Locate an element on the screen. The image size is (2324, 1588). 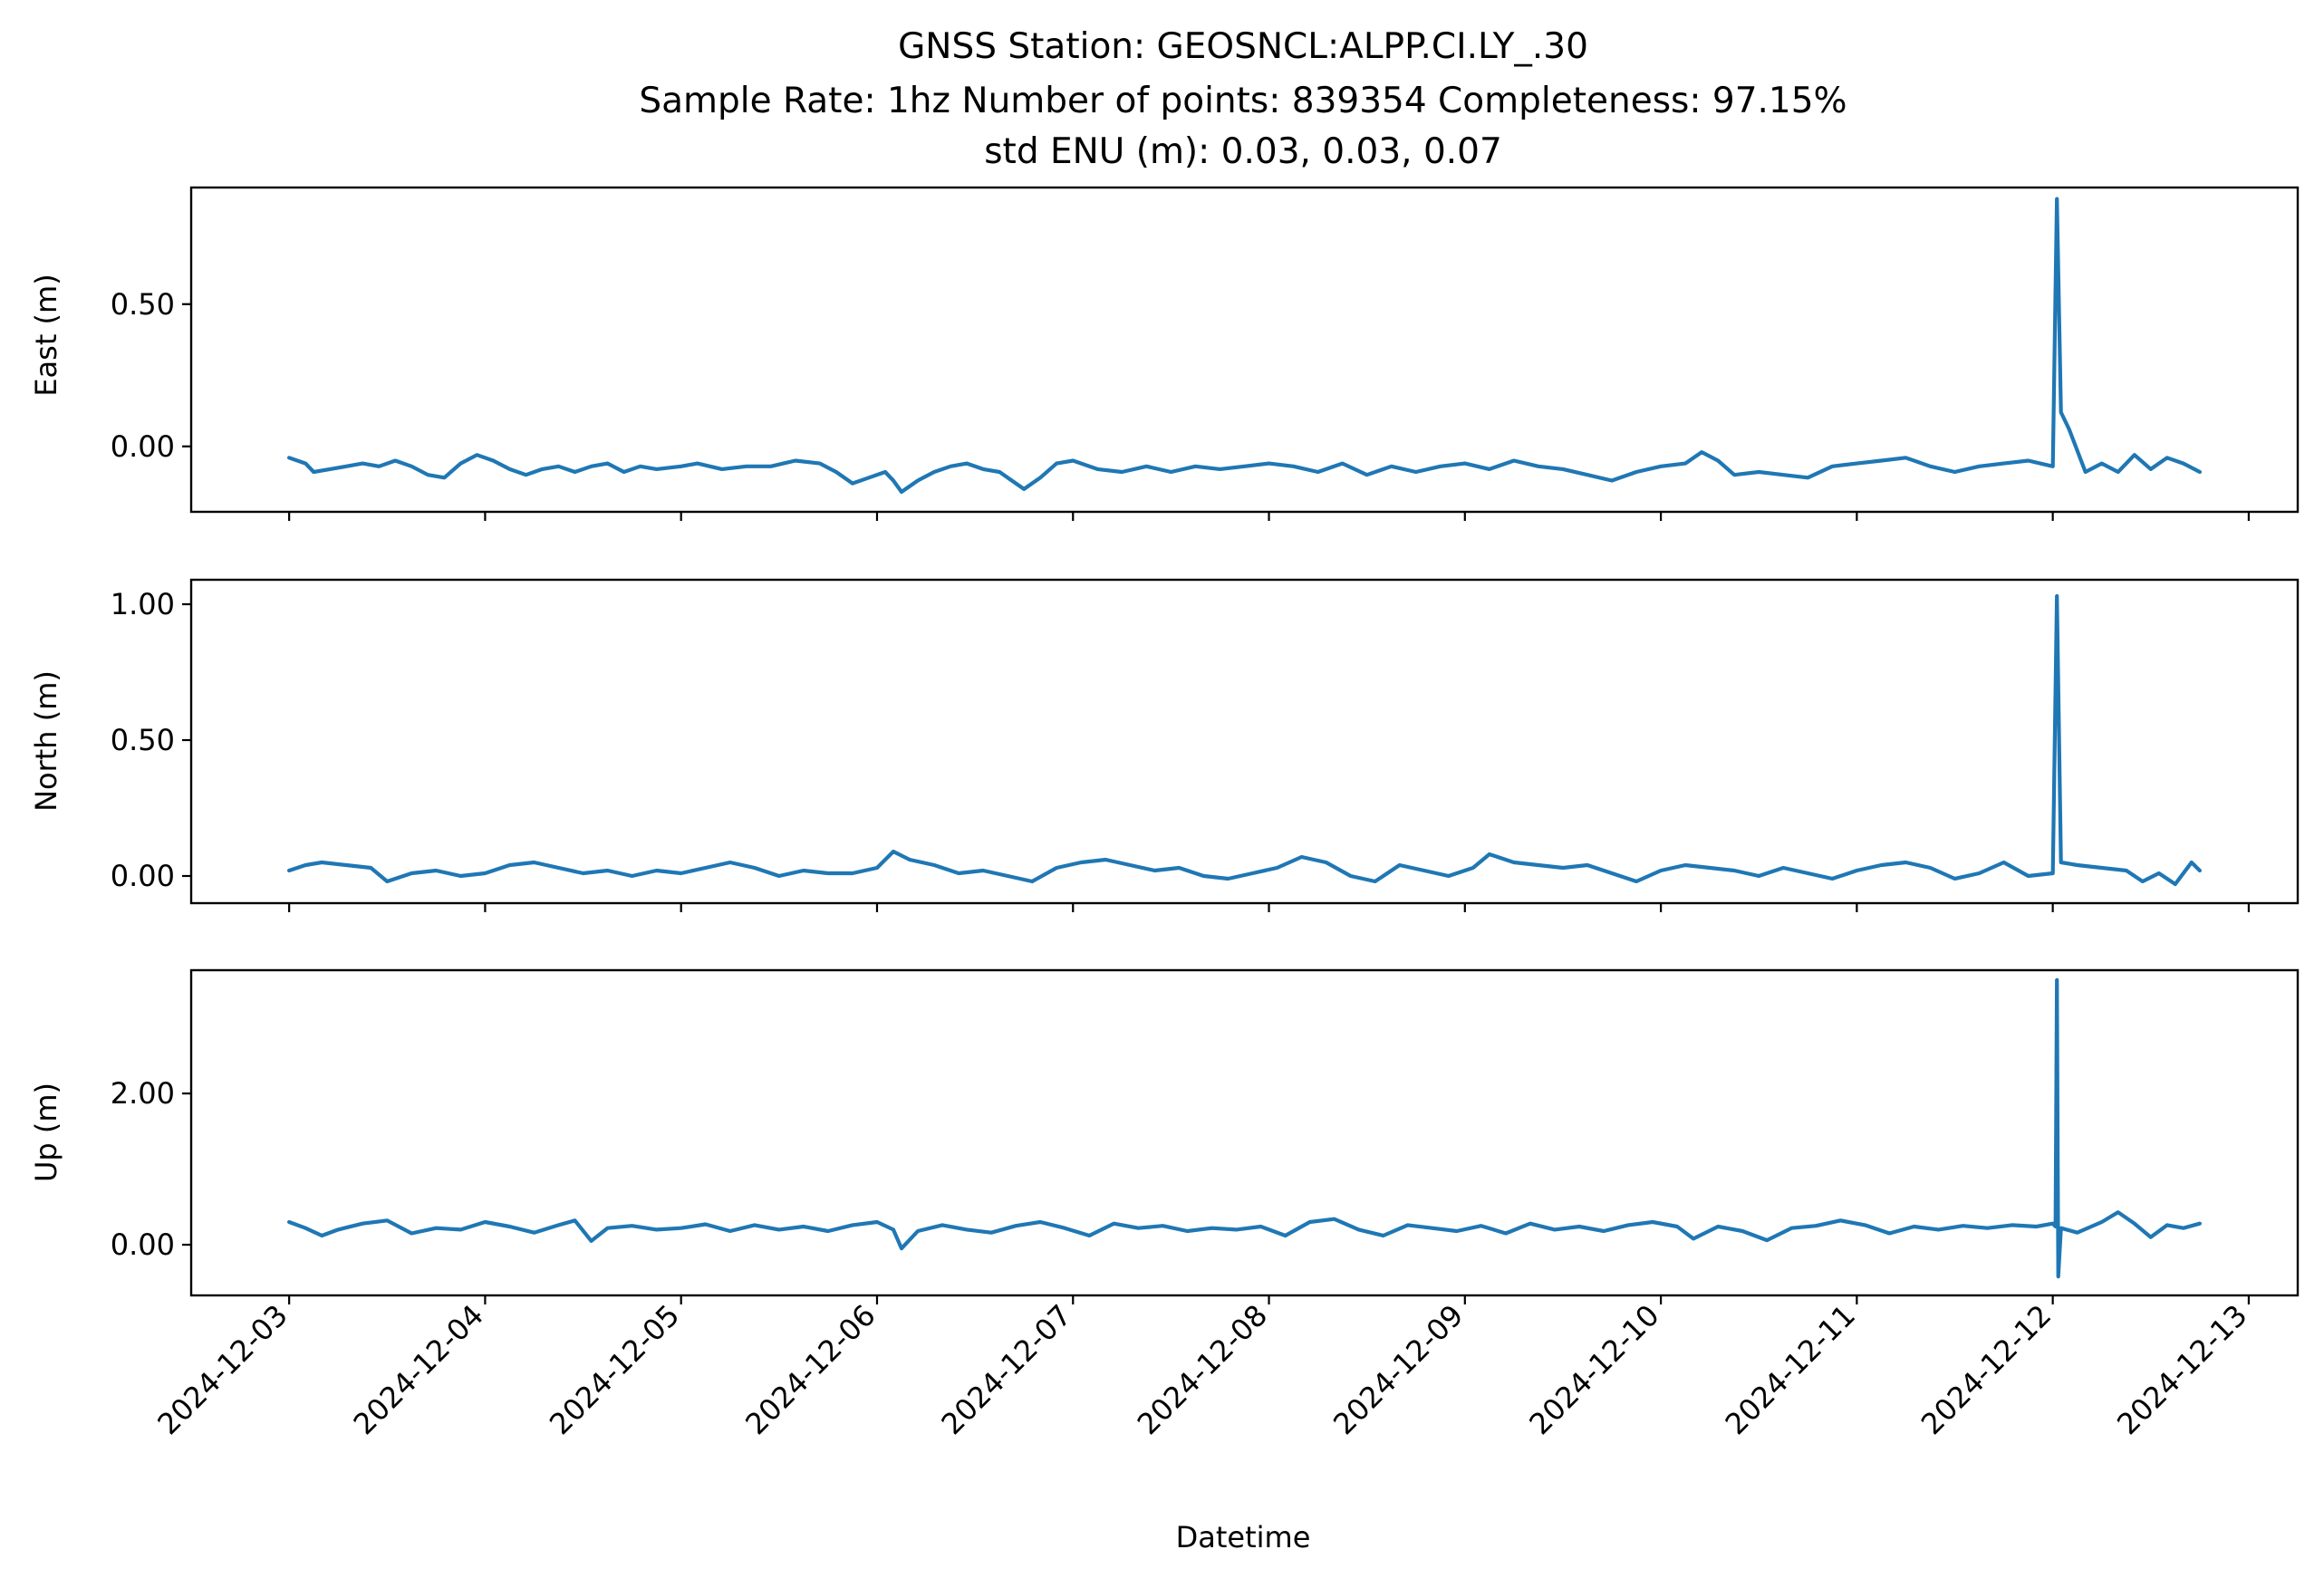
north-y-tick-label: 0.00 is located at coordinates (143, 876).